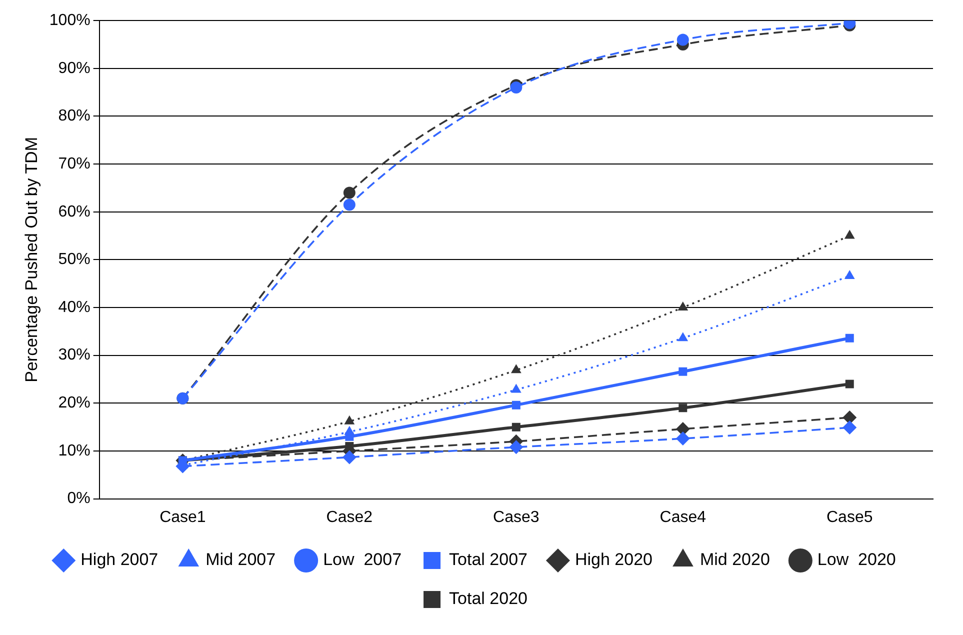 Image resolution: width=963 pixels, height=635 pixels. I want to click on y-tick-label: 80%, so click(74, 116).